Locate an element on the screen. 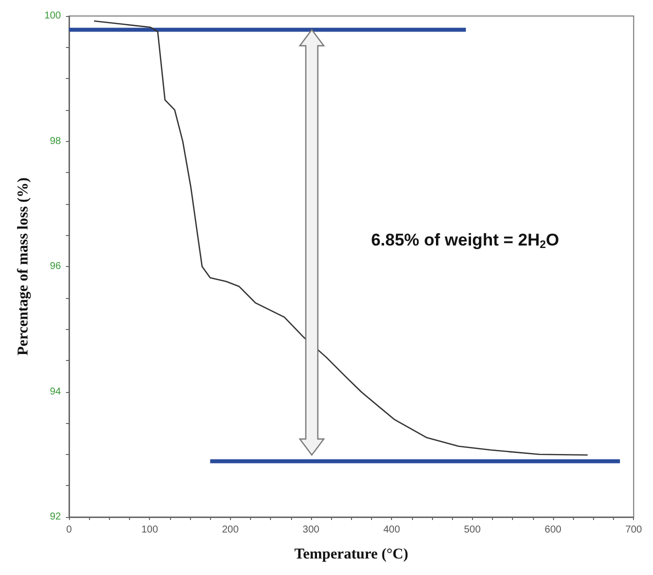  y-tick-label: 100 is located at coordinates (53, 16).